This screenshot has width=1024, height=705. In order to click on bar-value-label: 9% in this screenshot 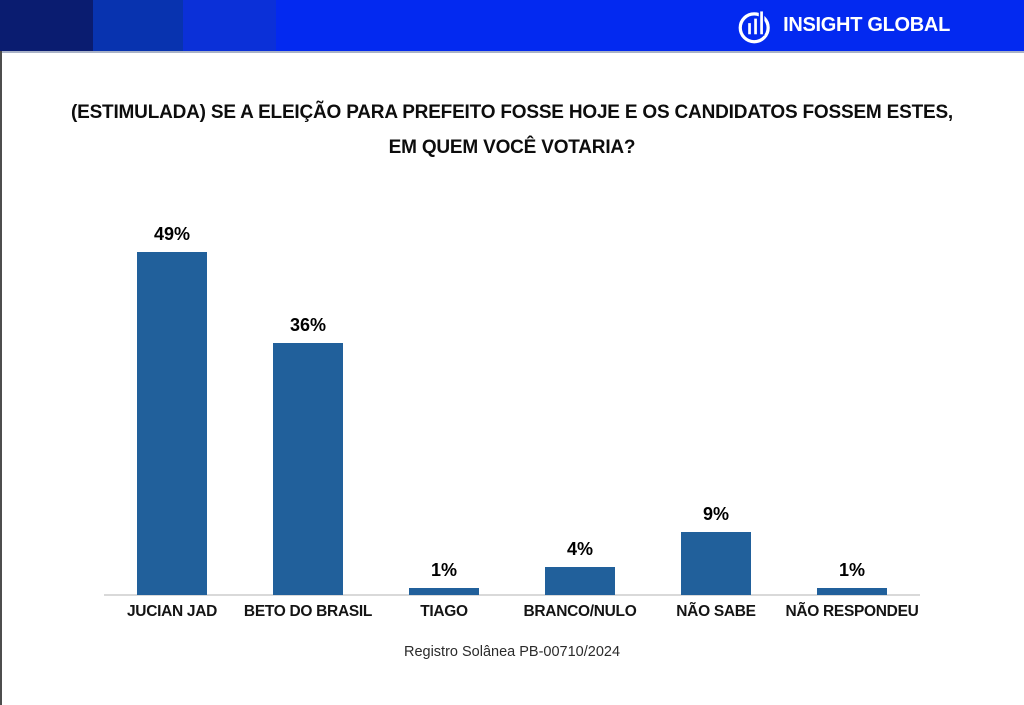, I will do `click(715, 514)`.